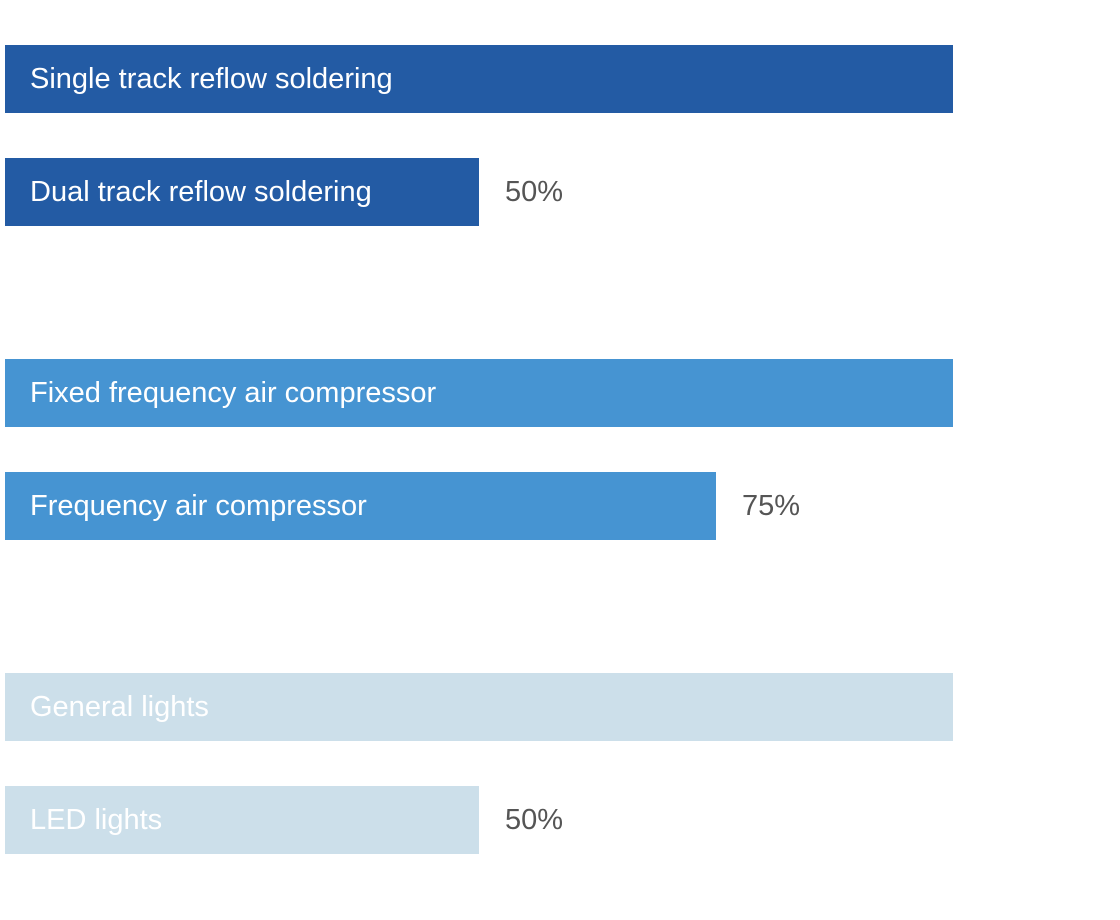 Image resolution: width=1120 pixels, height=920 pixels. What do you see at coordinates (119, 707) in the screenshot?
I see `bar-label: General lights` at bounding box center [119, 707].